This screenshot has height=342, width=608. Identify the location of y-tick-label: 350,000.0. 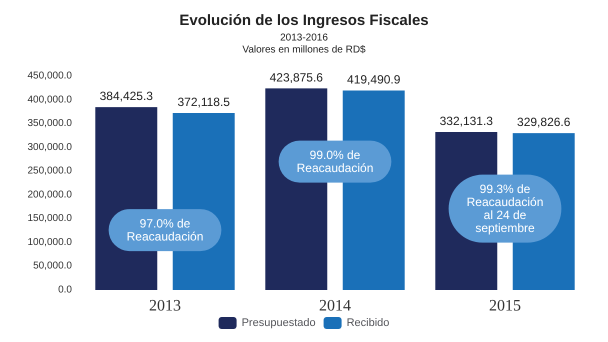
(50, 124).